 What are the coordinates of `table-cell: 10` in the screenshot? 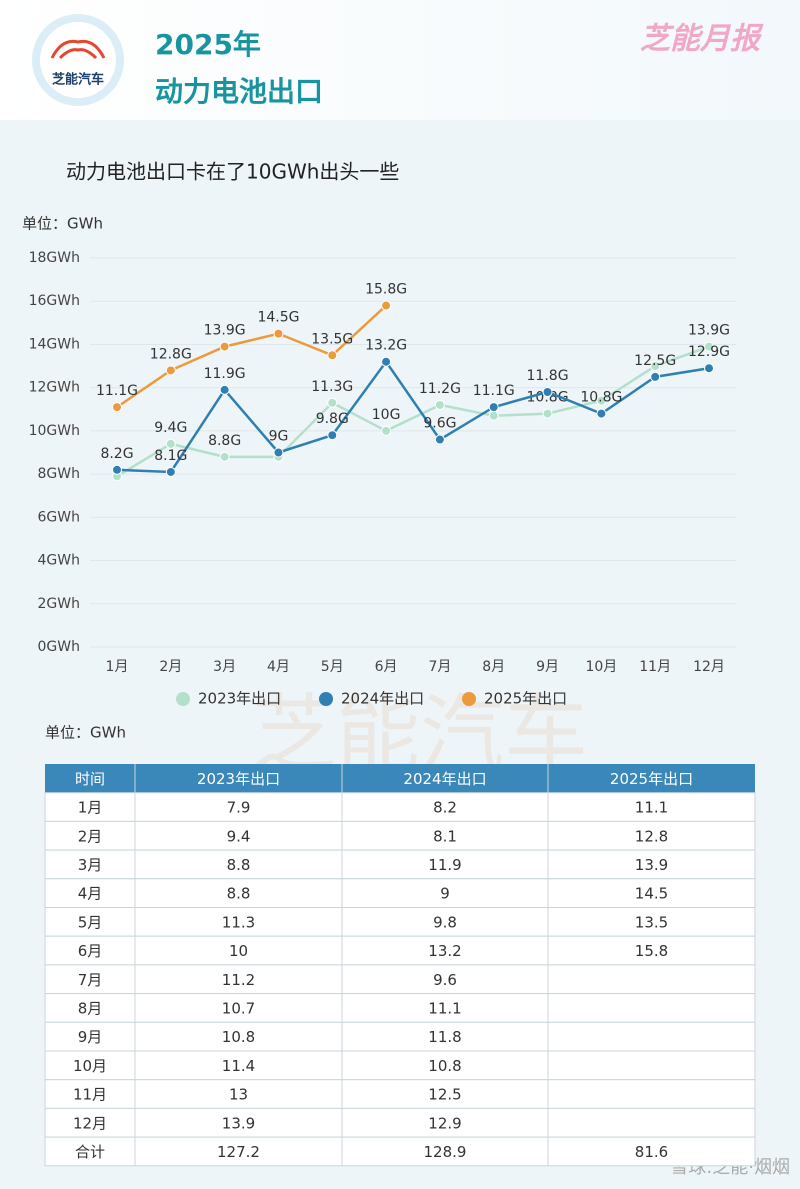 It's located at (238, 951).